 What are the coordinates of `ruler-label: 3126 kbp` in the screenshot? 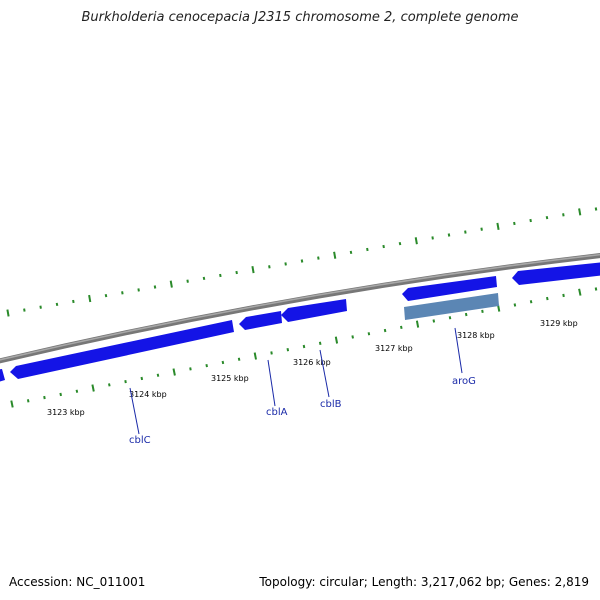 It's located at (312, 362).